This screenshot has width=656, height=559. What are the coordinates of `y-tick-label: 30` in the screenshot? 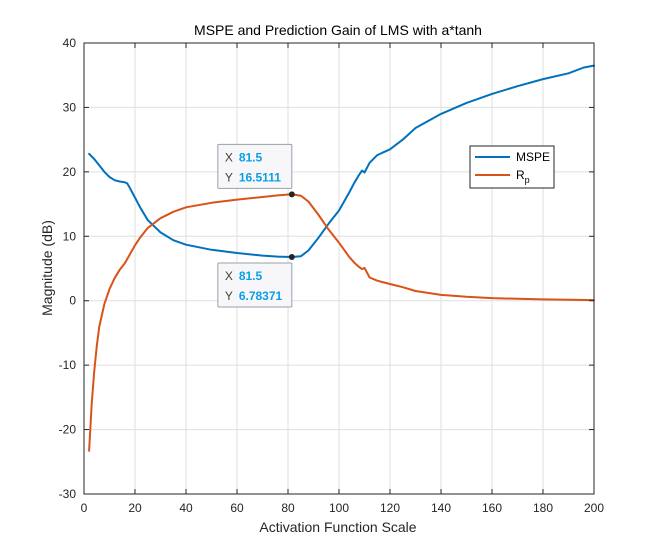 It's located at (70, 107).